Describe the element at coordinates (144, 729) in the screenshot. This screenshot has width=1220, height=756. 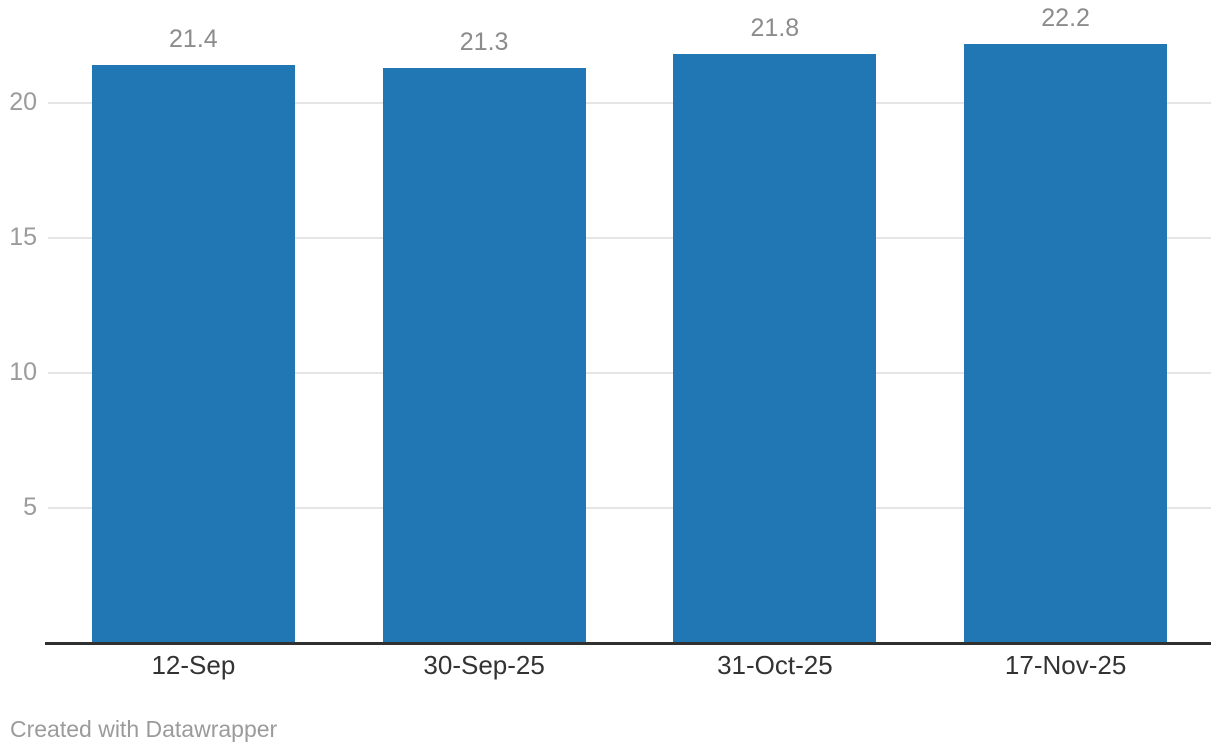
I see `datawrapper-credit-link: Created with Datawrapper` at that location.